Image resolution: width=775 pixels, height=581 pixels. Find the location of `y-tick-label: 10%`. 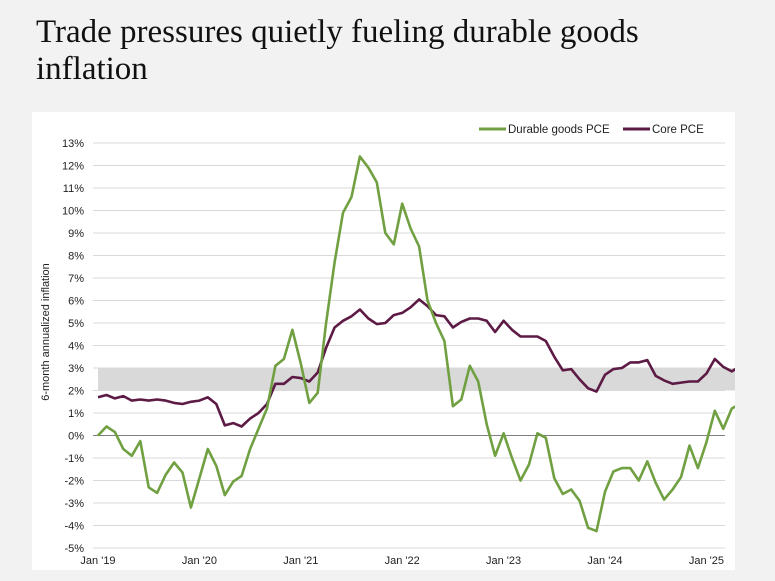

y-tick-label: 10% is located at coordinates (73, 212).